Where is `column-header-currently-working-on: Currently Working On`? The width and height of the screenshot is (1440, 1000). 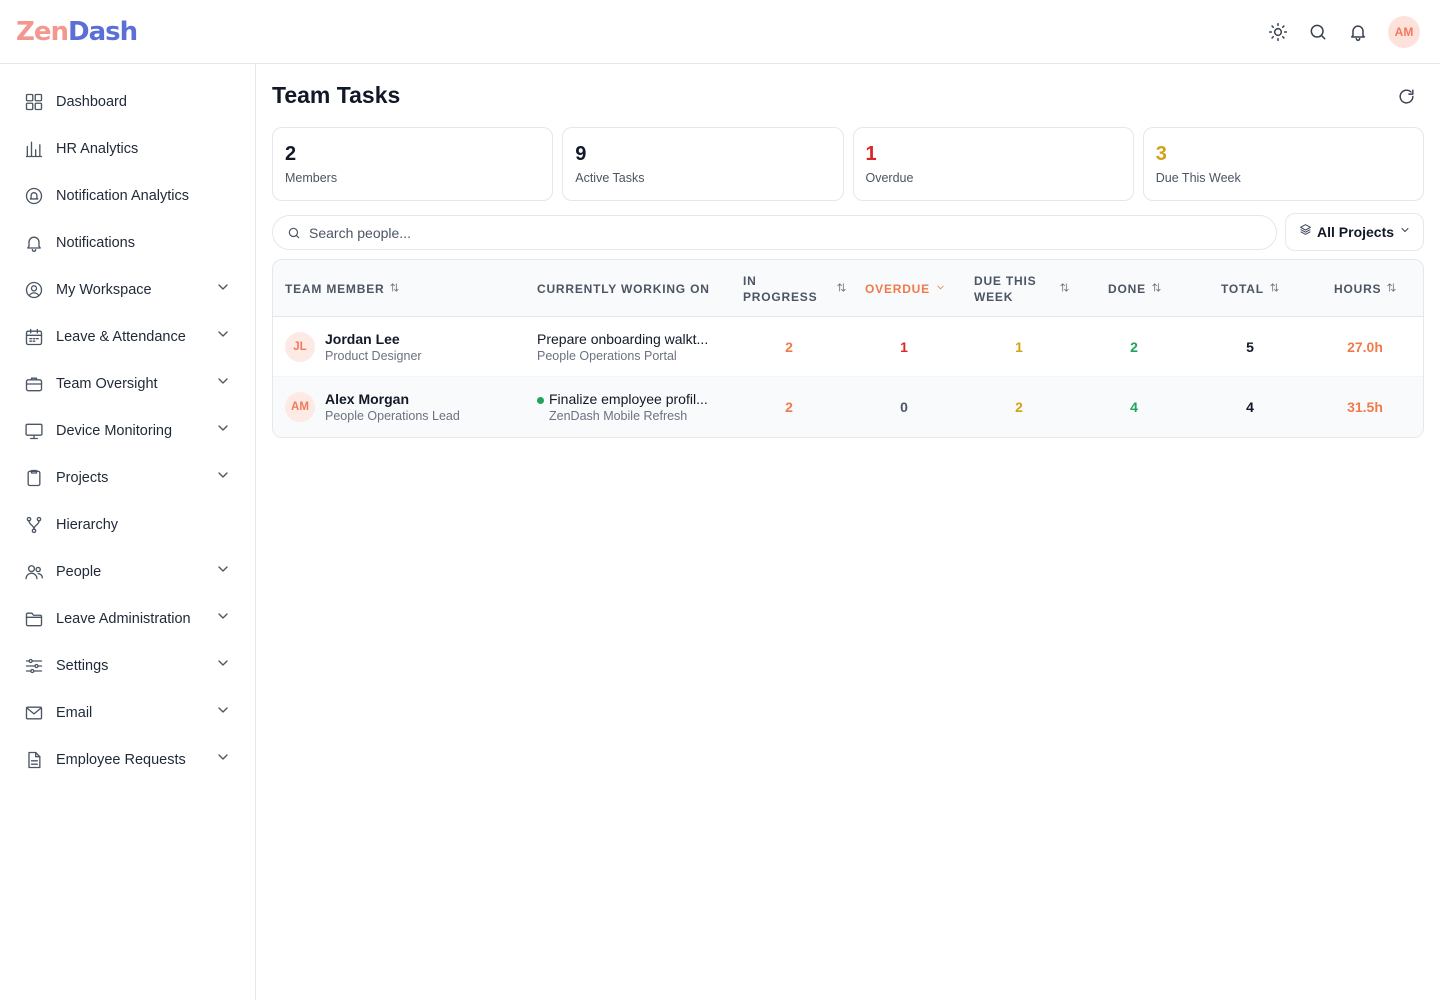 column-header-currently-working-on: Currently Working On is located at coordinates (623, 288).